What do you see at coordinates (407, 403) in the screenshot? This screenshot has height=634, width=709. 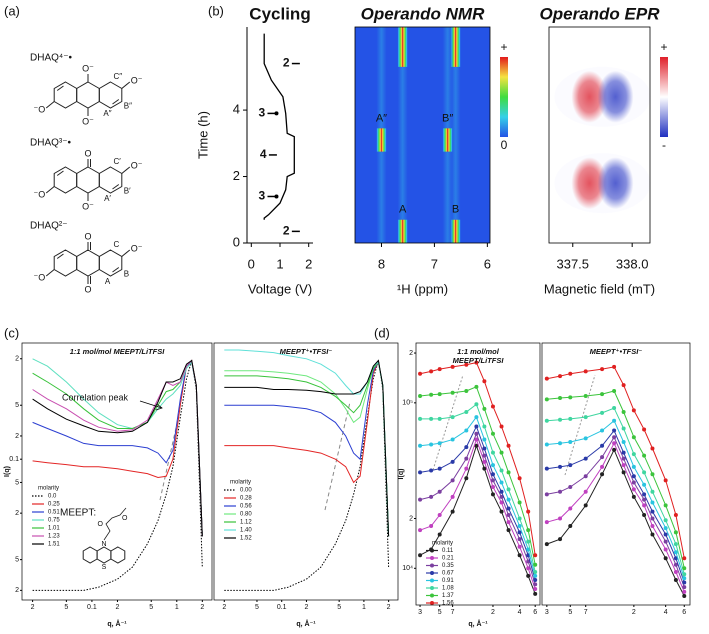 I see `y-tick-label: 10⁵` at bounding box center [407, 403].